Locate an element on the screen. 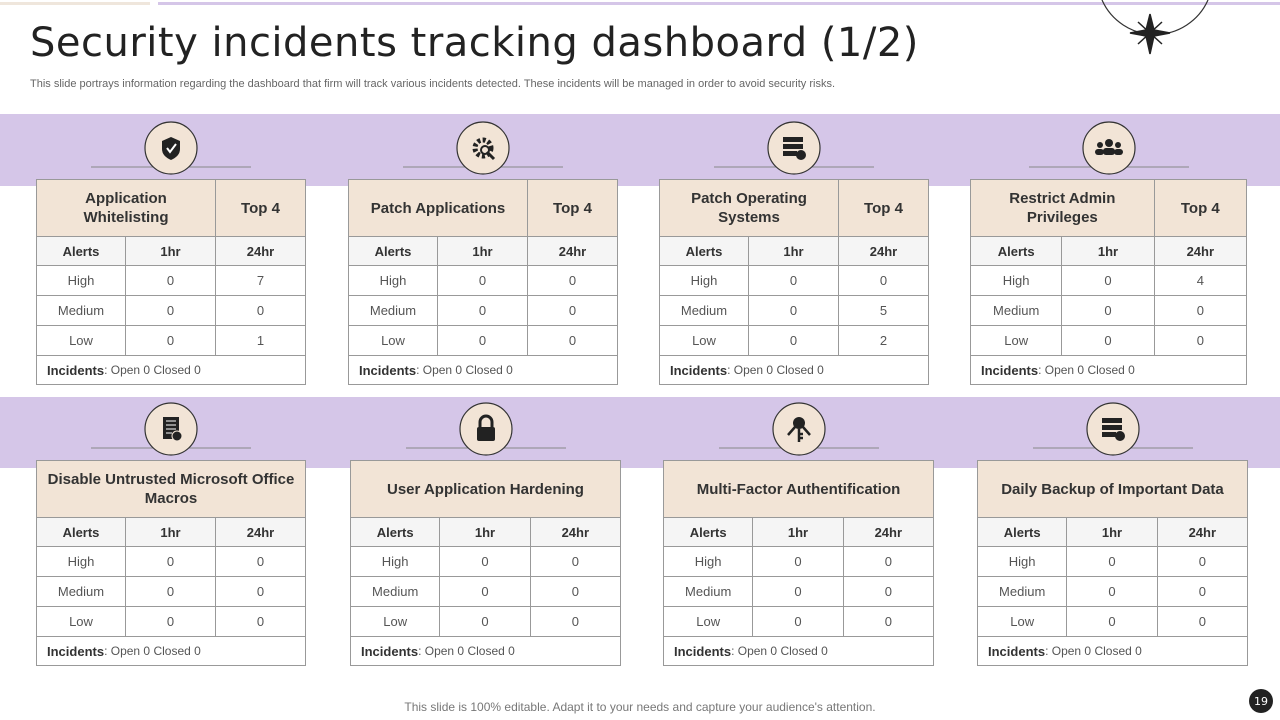 The image size is (1280, 720). table-cell: 1 is located at coordinates (260, 340).